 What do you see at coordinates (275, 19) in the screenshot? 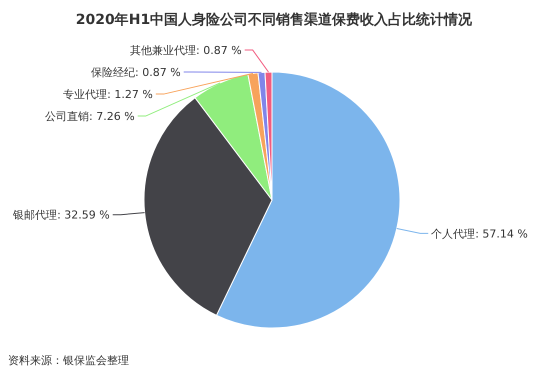
I see `chart-title: 2020年H1中国人身险公司不同销售渠道保费收入占比统计情况` at bounding box center [275, 19].